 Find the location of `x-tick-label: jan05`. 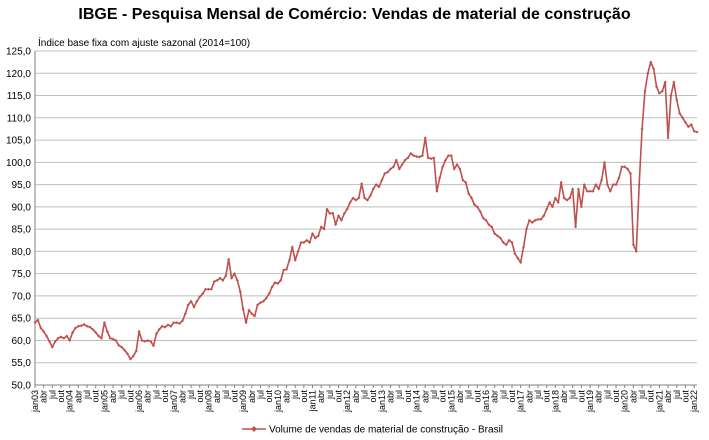

x-tick-label: jan05 is located at coordinates (104, 401).